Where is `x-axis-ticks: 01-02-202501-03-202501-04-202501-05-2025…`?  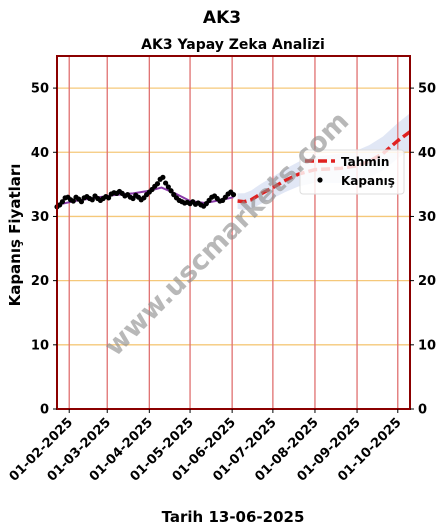 x-axis-ticks: 01-02-202501-03-202501-04-202501-05-2025… is located at coordinates (206, 447).